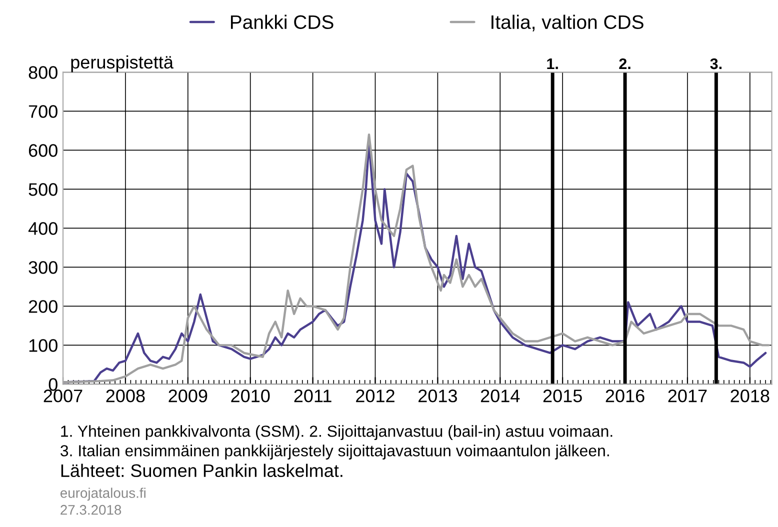 This screenshot has width=778, height=527. I want to click on y-tick-label: 700, so click(43, 111).